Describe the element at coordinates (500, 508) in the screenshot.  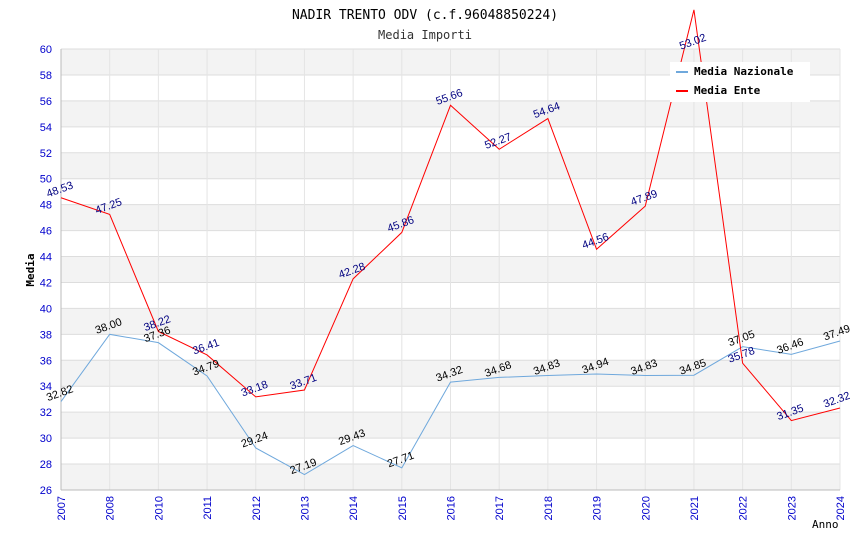
I see `x-tick-label: 2017` at that location.